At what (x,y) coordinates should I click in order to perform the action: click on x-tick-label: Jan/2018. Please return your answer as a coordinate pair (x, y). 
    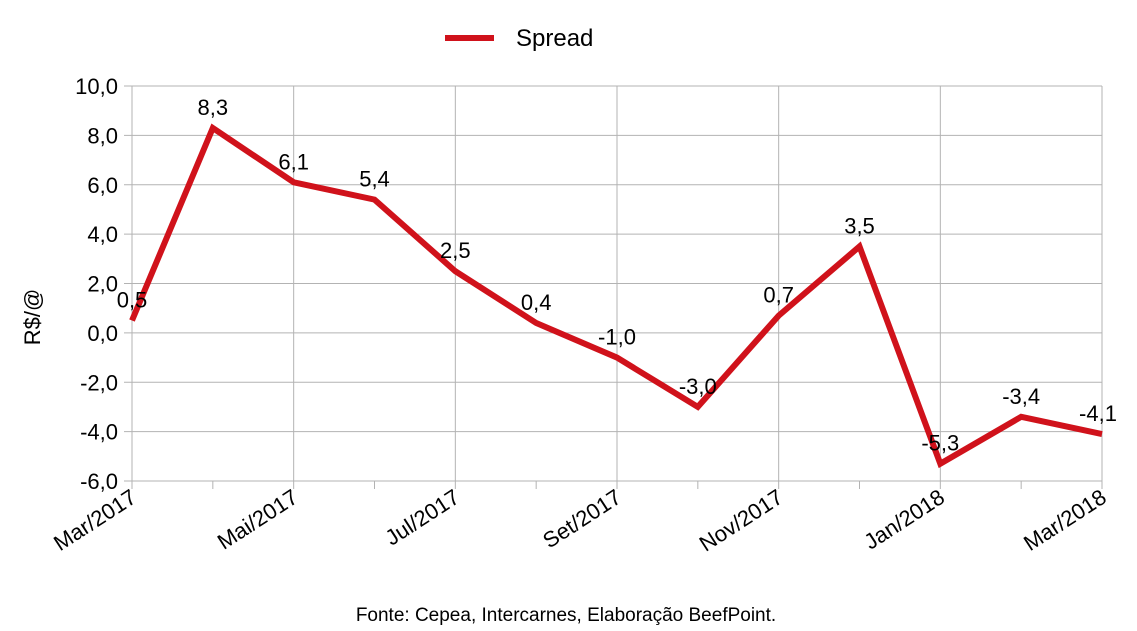
    Looking at the image, I should click on (905, 519).